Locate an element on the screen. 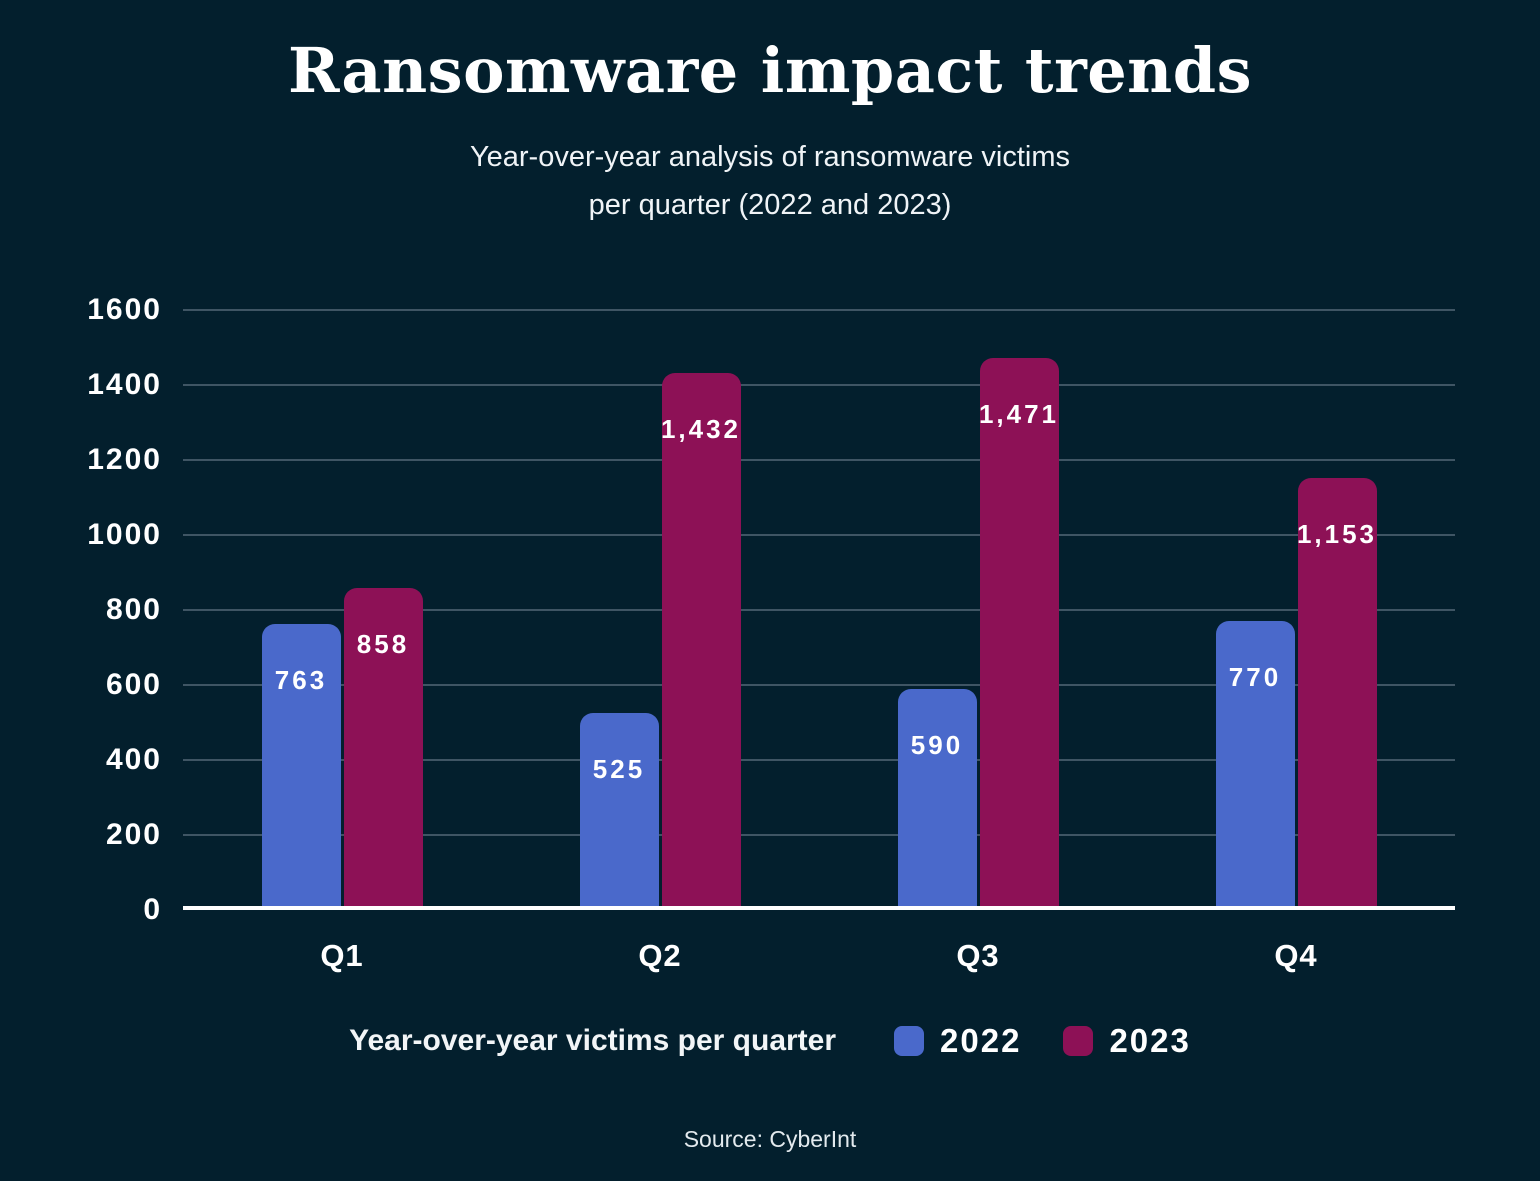 The width and height of the screenshot is (1540, 1181). bar-2022-q4: 770 is located at coordinates (1255, 765).